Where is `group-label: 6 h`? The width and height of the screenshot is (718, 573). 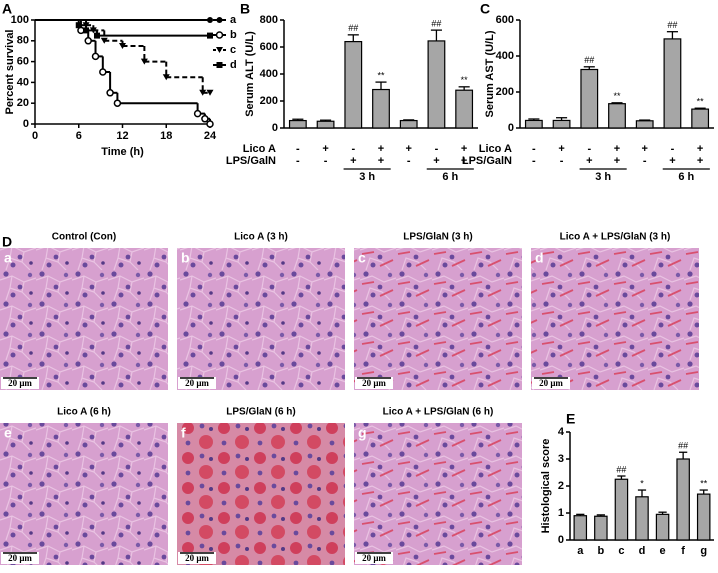
group-label: 6 h is located at coordinates (686, 177).